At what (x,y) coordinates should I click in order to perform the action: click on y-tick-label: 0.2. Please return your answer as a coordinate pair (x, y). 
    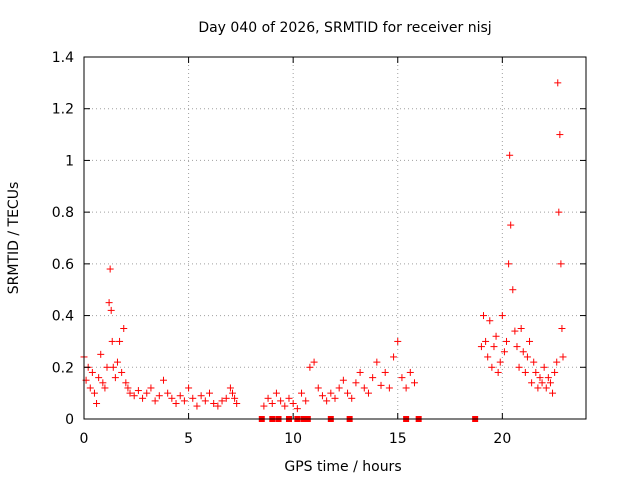
    Looking at the image, I should click on (63, 368).